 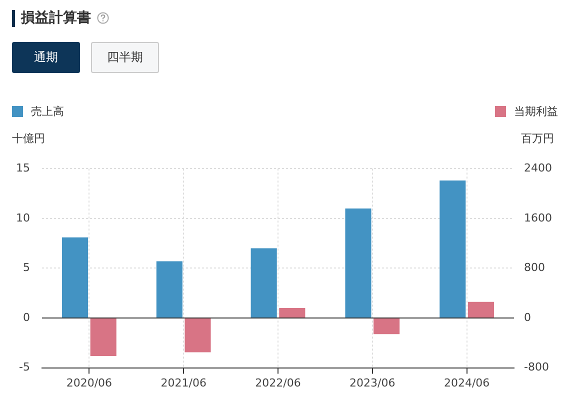 What do you see at coordinates (125, 57) in the screenshot?
I see `button: 四半期` at bounding box center [125, 57].